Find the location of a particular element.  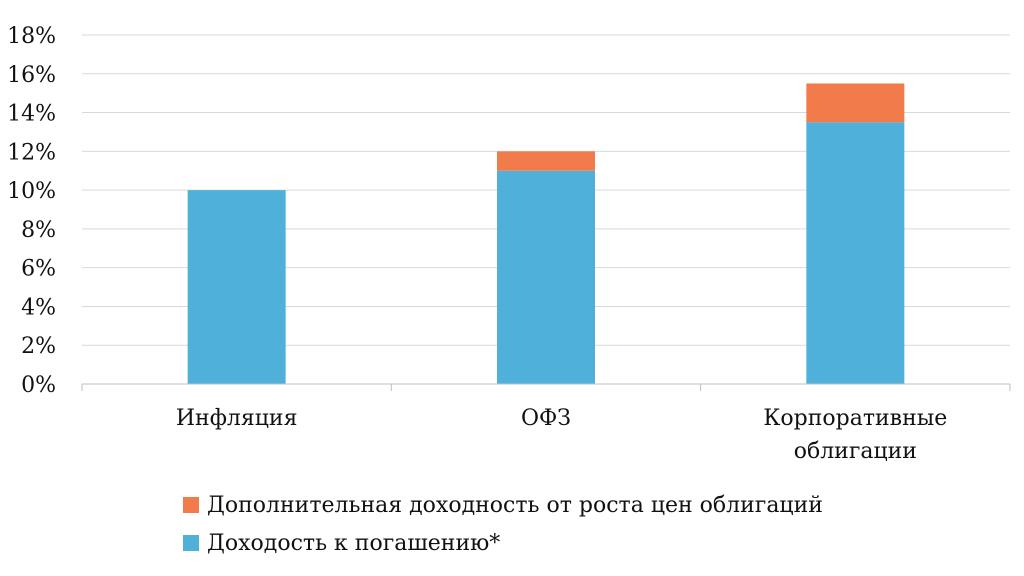

category-labels: Инфляция ОФЗ Корпоративные облигации is located at coordinates (561, 435).